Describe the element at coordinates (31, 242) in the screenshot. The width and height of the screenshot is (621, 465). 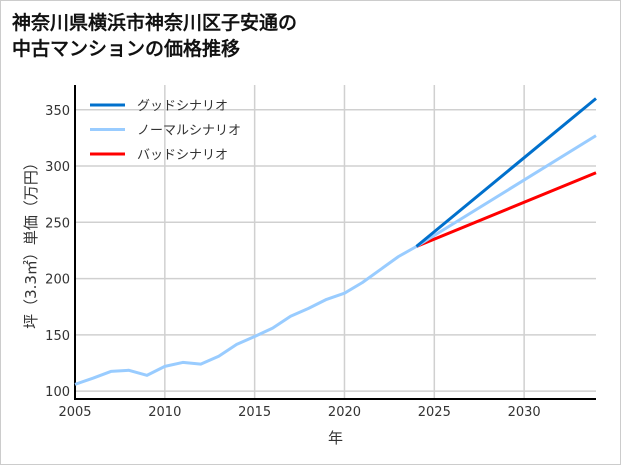
I see `y-axis-label: 坪（3.3㎡）単価（万円）` at that location.